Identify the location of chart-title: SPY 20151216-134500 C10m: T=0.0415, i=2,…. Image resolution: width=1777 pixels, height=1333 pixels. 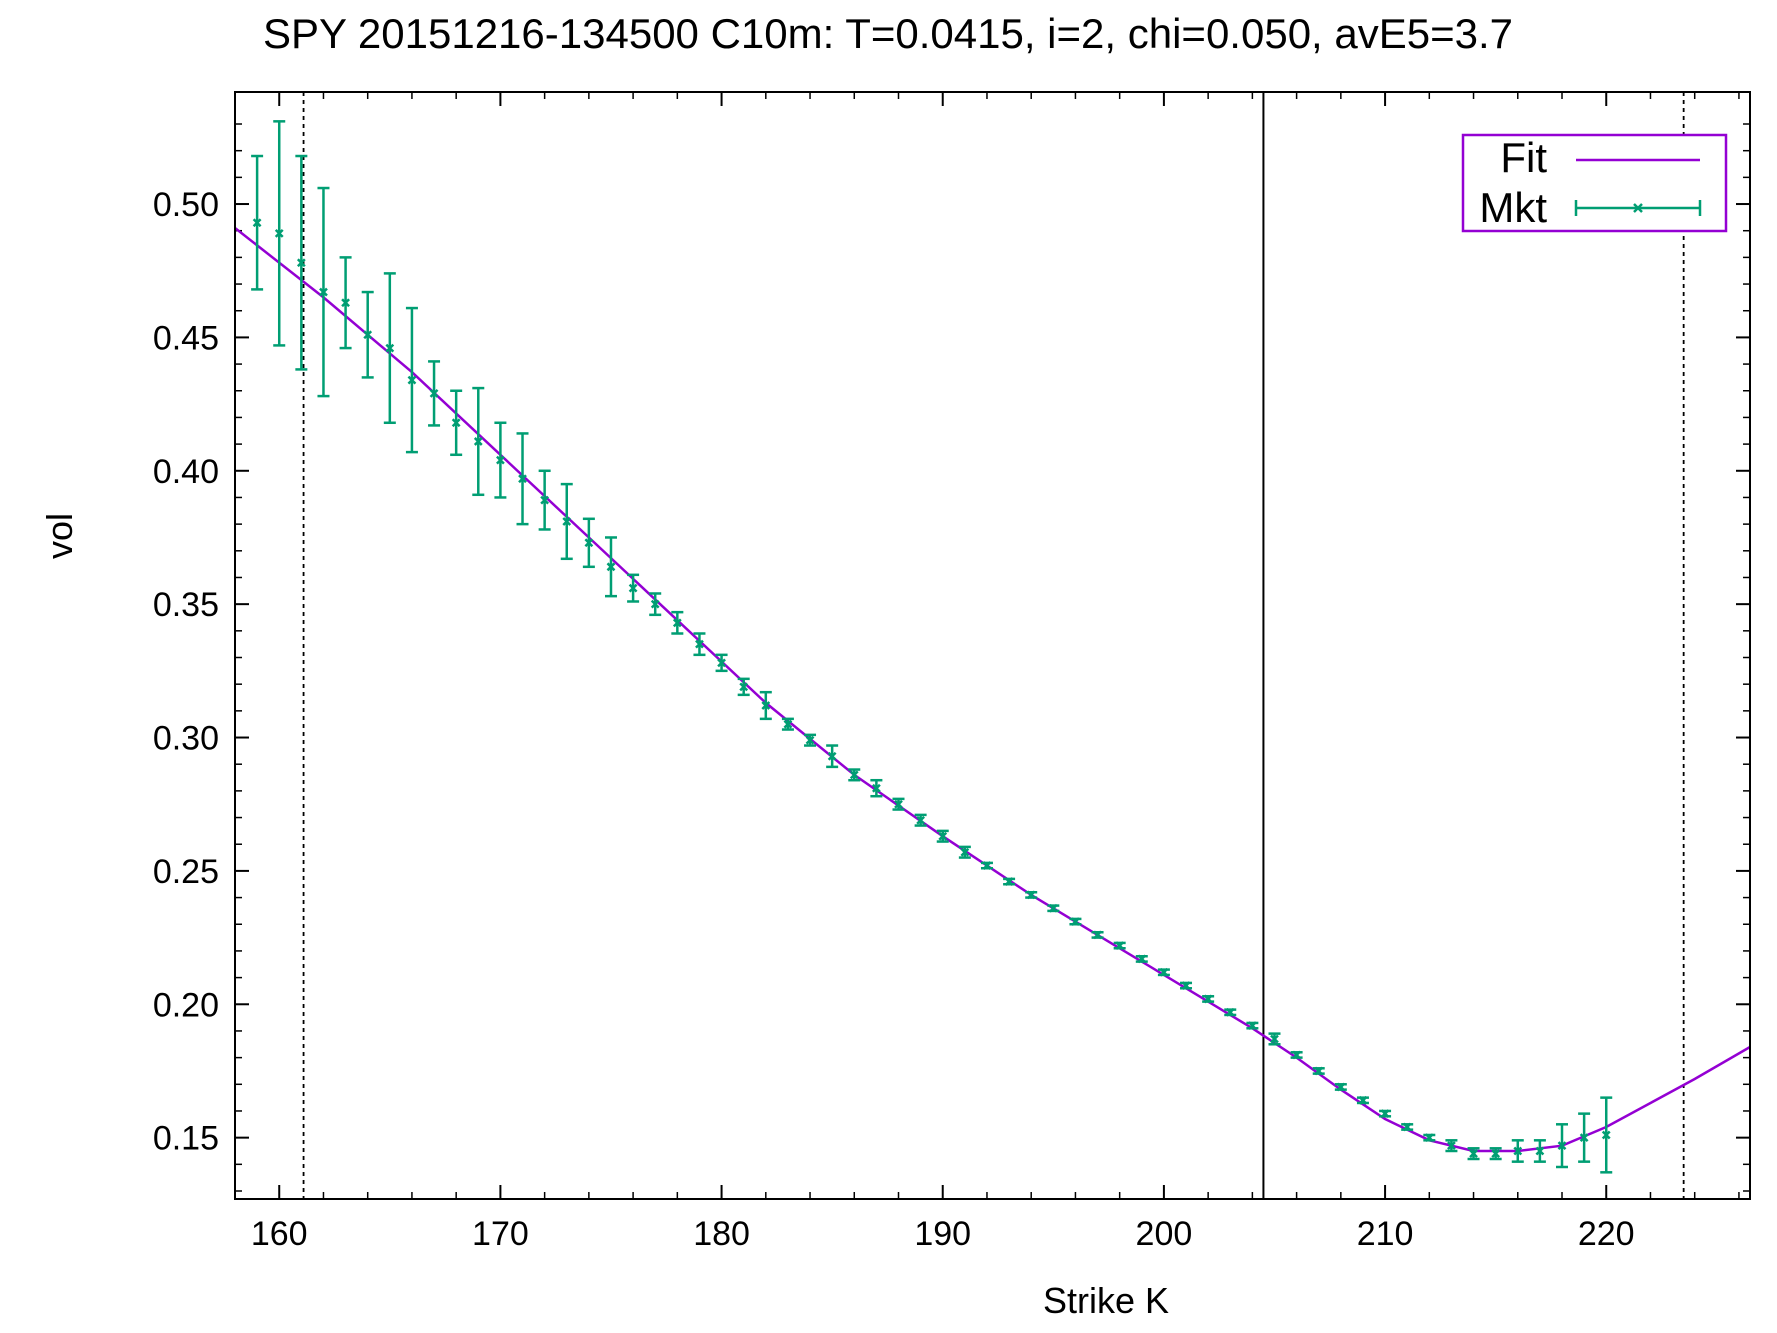
(888, 33).